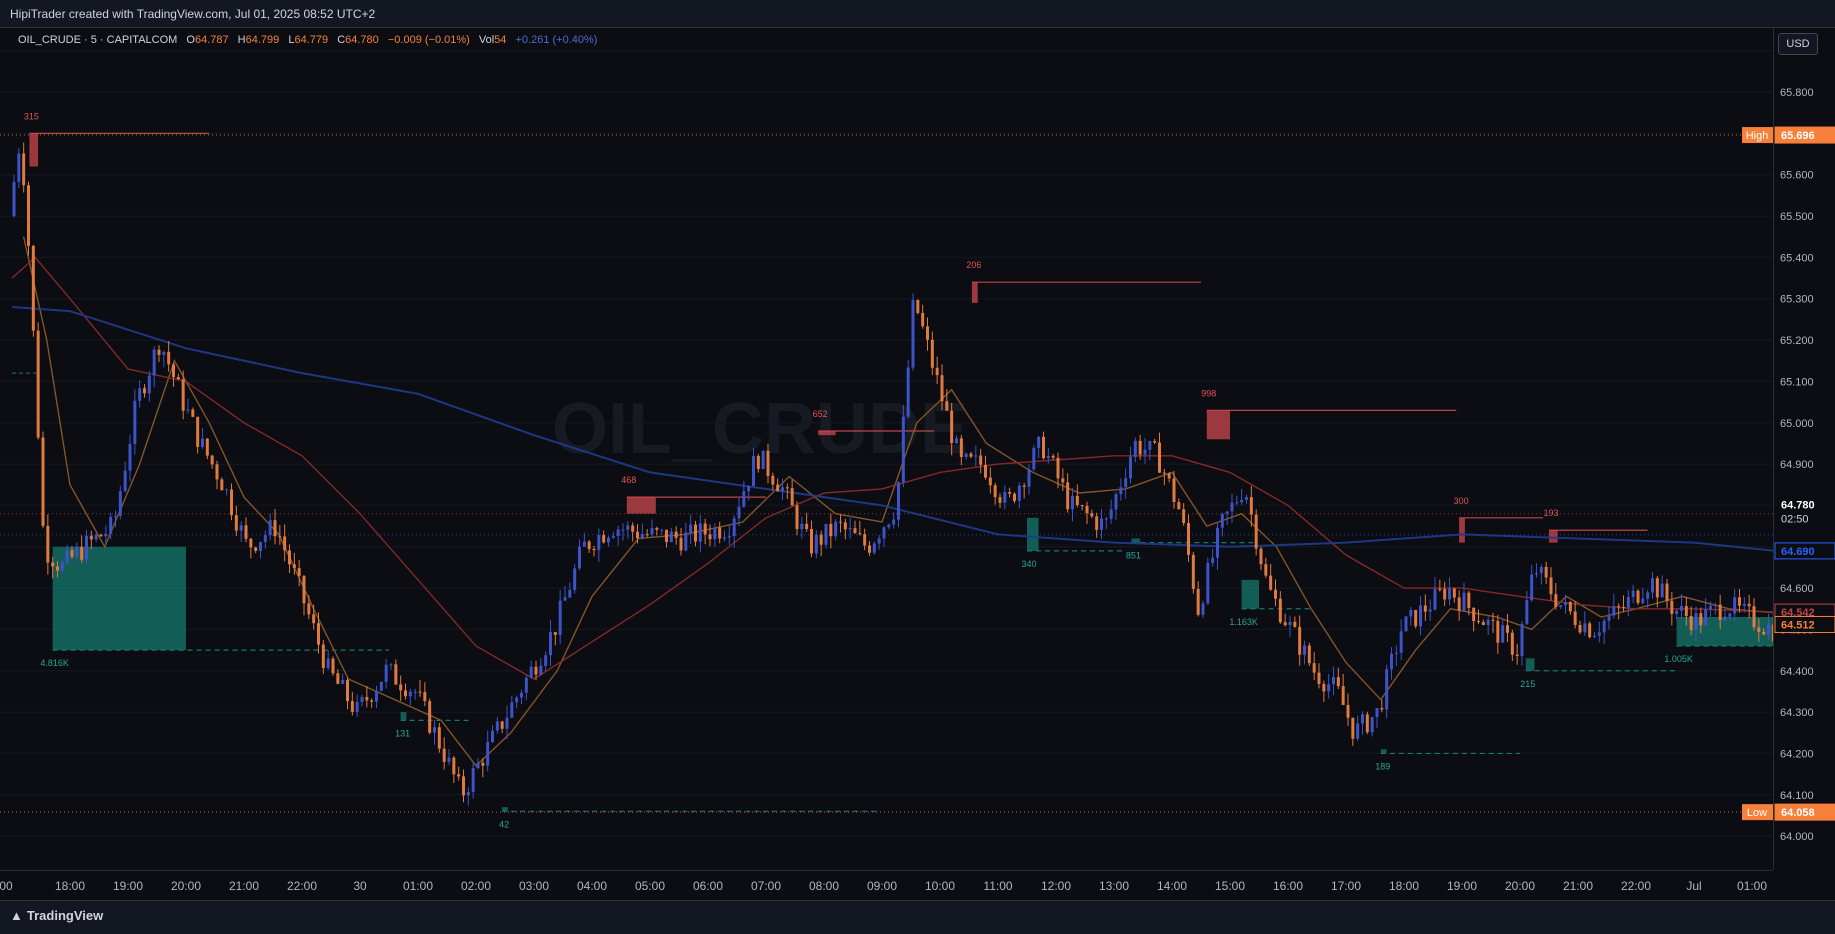 This screenshot has width=1835, height=934. Describe the element at coordinates (1136, 540) in the screenshot. I see `demand-zone-box` at that location.